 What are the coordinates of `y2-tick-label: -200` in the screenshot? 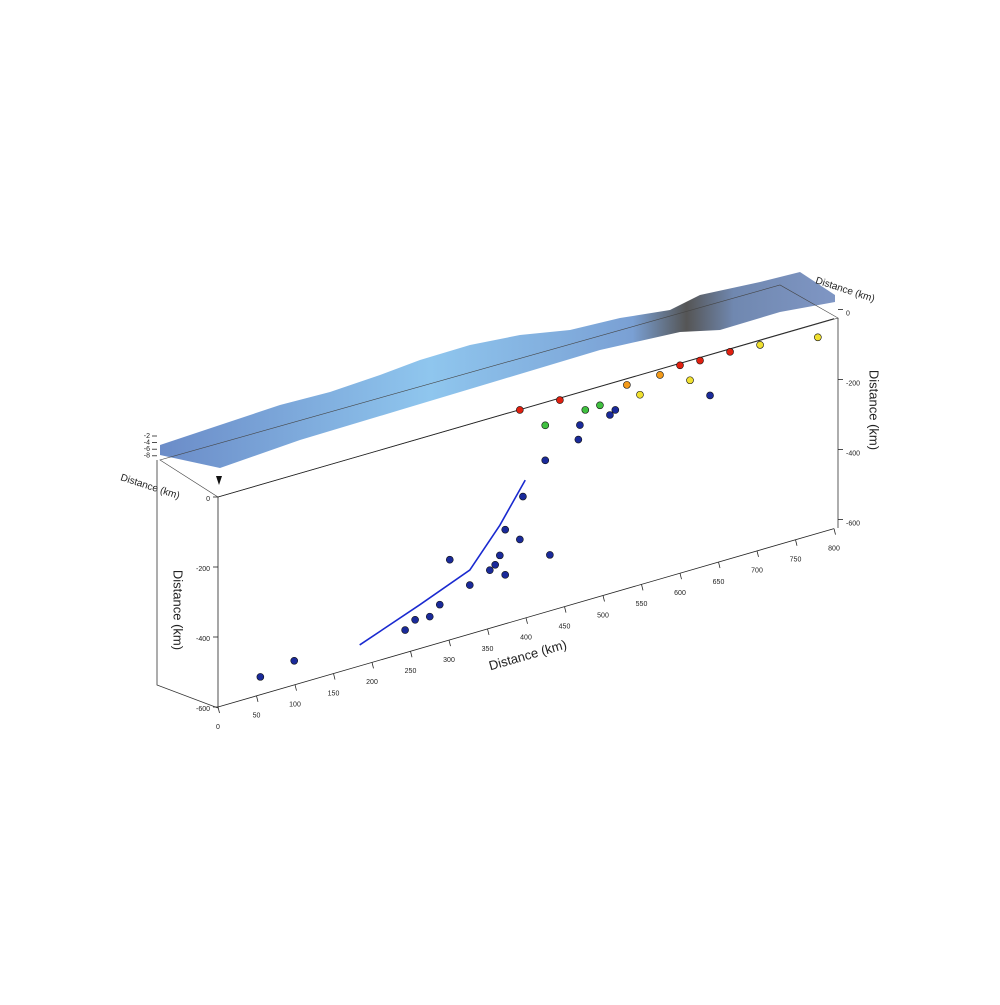 It's located at (853, 383).